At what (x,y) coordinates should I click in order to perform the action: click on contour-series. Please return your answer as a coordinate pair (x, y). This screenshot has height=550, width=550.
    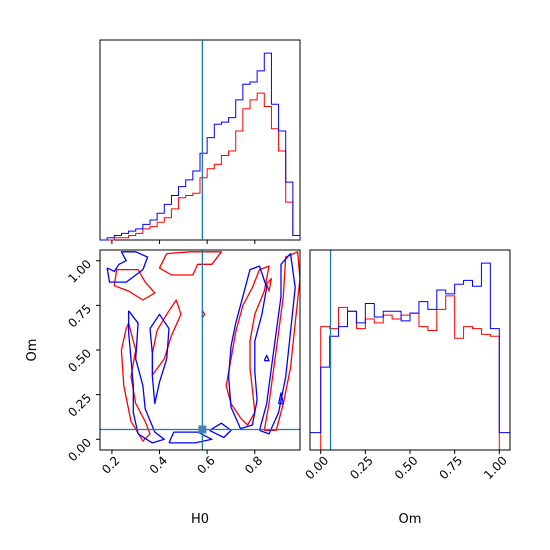
    Looking at the image, I should click on (203, 347).